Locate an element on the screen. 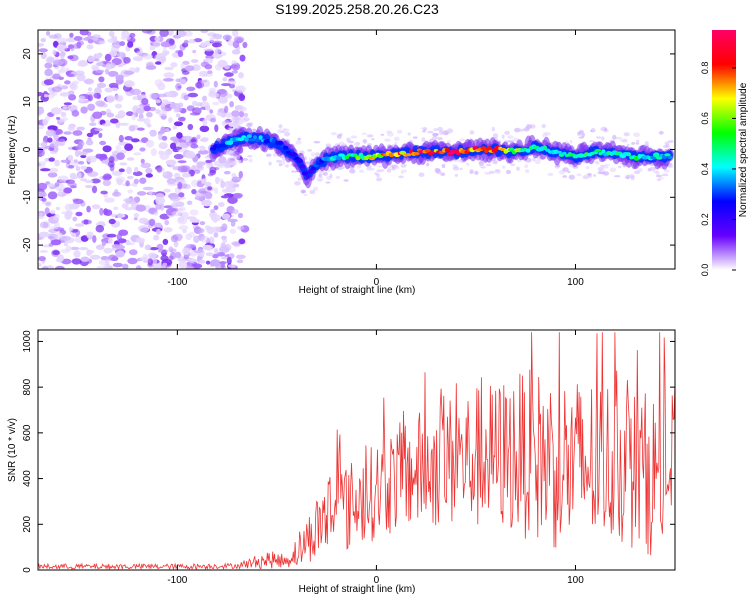 The width and height of the screenshot is (750, 600). snr-x-tick-label: -100 is located at coordinates (177, 580).